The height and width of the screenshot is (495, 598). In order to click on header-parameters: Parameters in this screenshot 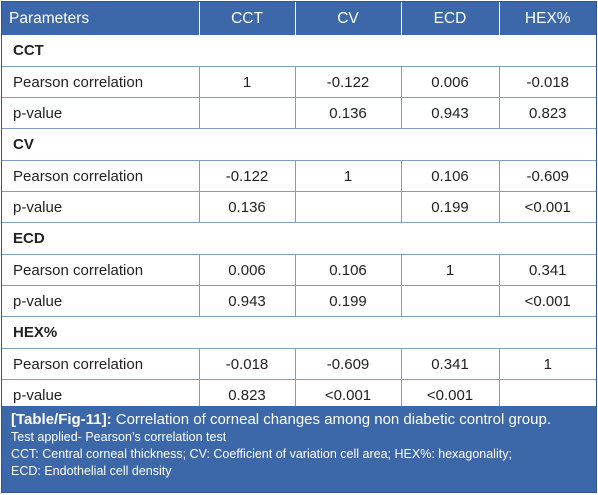, I will do `click(101, 18)`.